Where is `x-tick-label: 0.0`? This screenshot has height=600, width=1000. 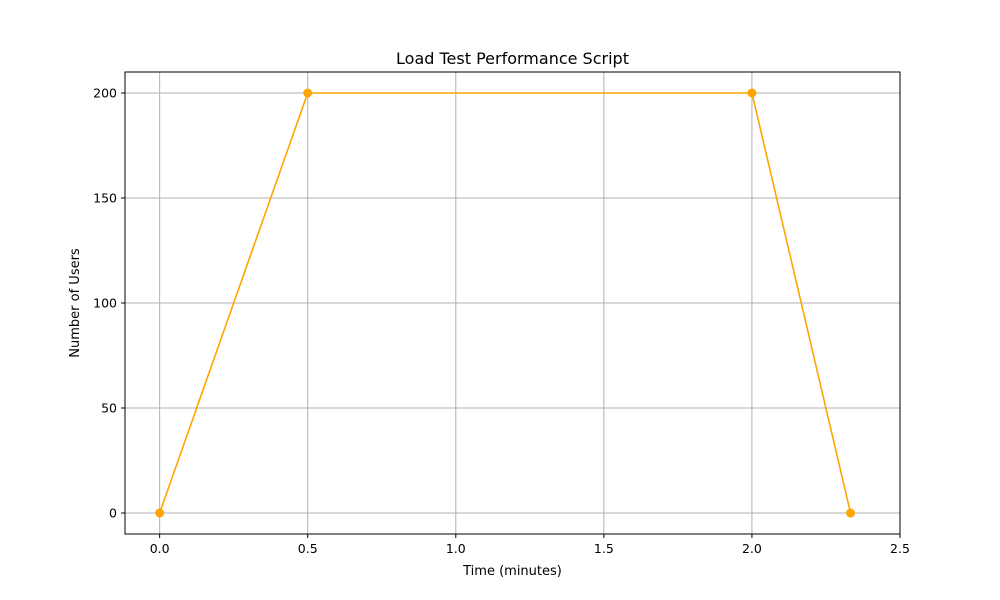 x-tick-label: 0.0 is located at coordinates (160, 548).